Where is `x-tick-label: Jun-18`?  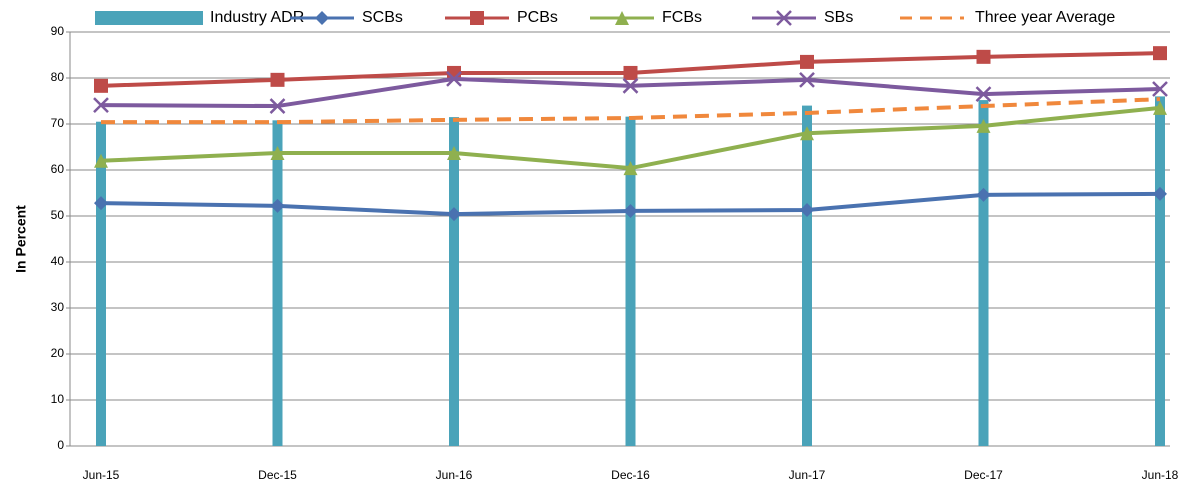
x-tick-label: Jun-18 is located at coordinates (1160, 475).